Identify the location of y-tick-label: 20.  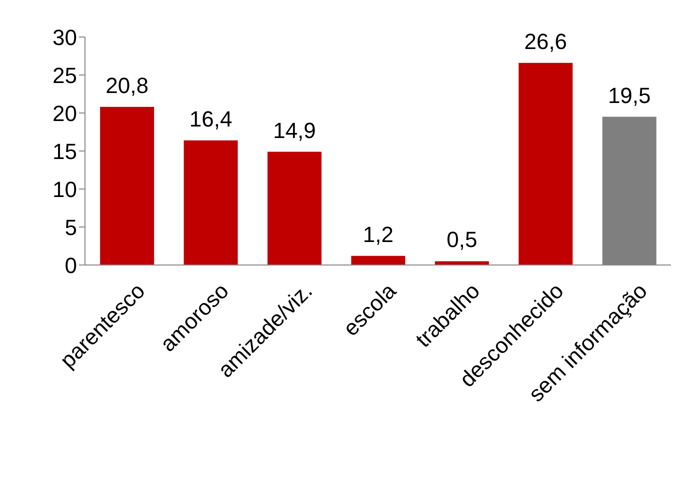
(64, 113).